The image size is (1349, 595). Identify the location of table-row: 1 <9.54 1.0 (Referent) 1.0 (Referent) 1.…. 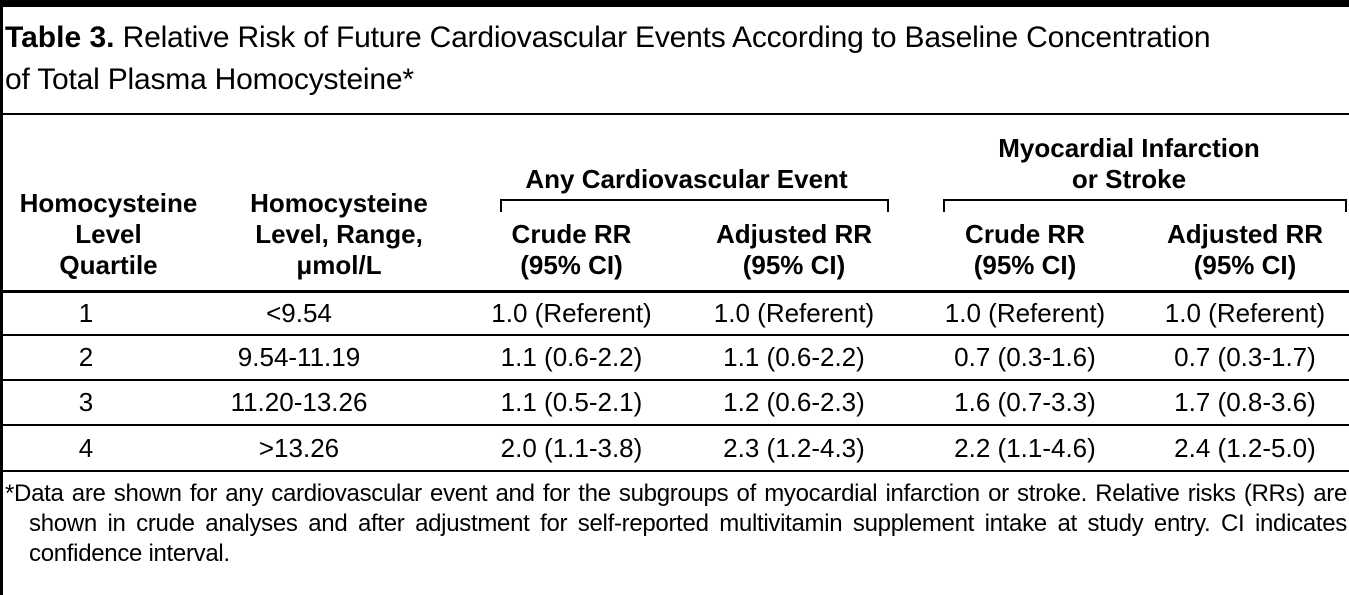
(676, 314).